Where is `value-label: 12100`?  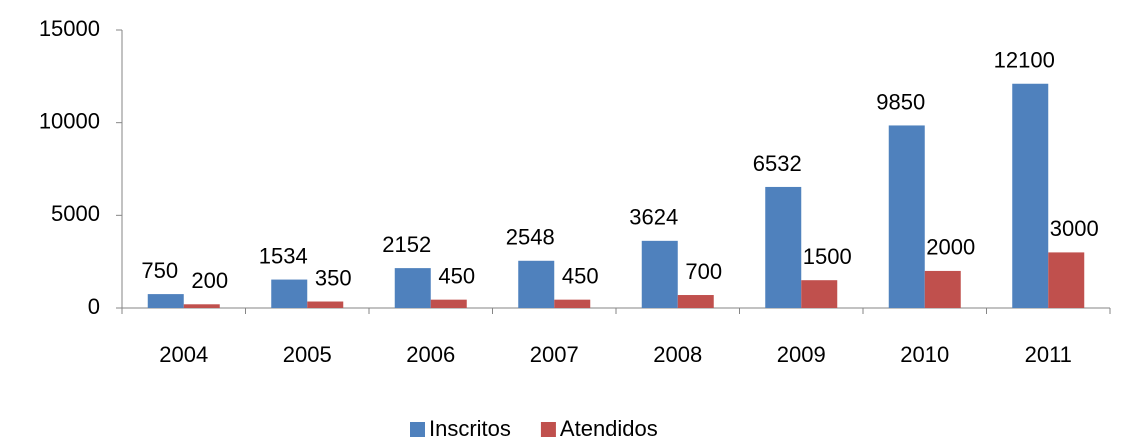
value-label: 12100 is located at coordinates (1024, 60).